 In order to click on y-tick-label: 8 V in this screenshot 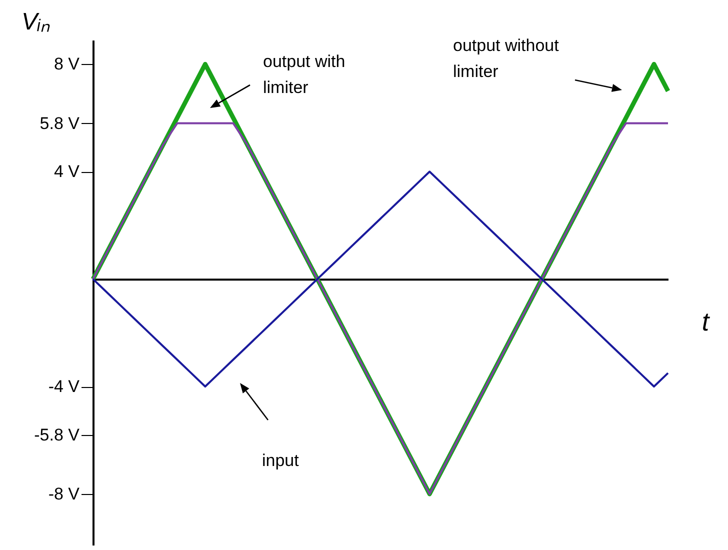, I will do `click(67, 64)`.